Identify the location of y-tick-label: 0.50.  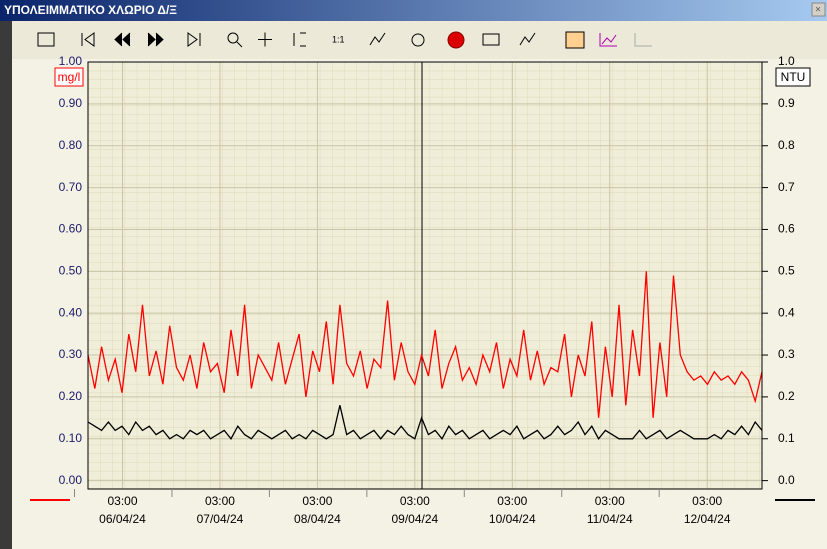
(71, 270).